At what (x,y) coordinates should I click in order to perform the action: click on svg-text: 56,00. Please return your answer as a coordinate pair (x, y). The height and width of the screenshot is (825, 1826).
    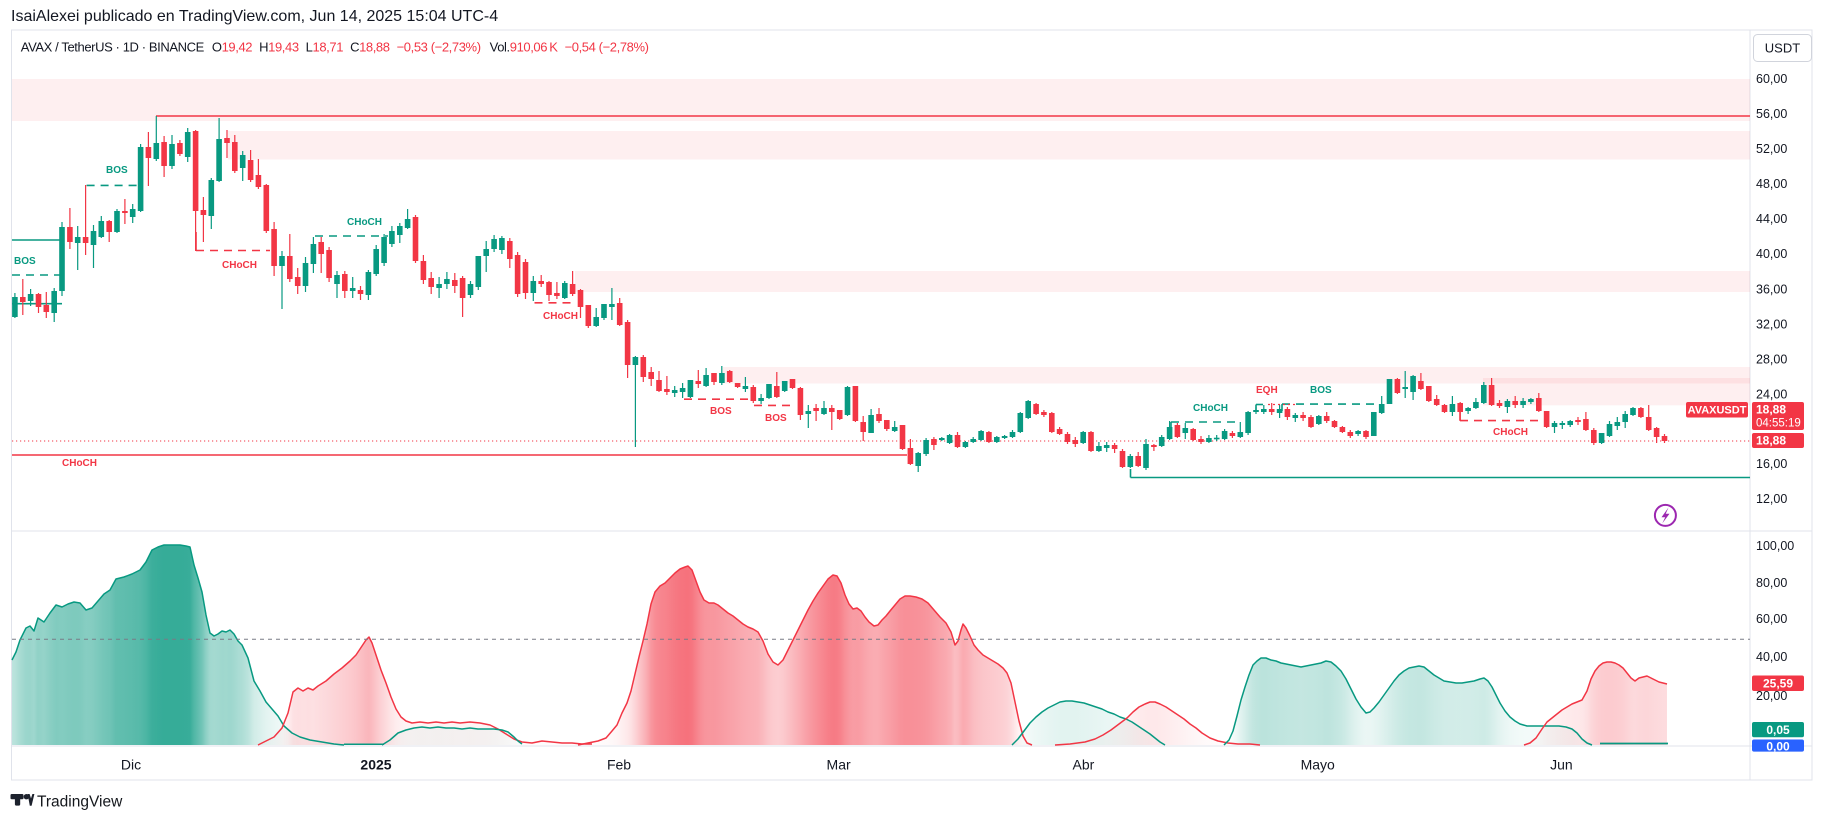
    Looking at the image, I should click on (1771, 114).